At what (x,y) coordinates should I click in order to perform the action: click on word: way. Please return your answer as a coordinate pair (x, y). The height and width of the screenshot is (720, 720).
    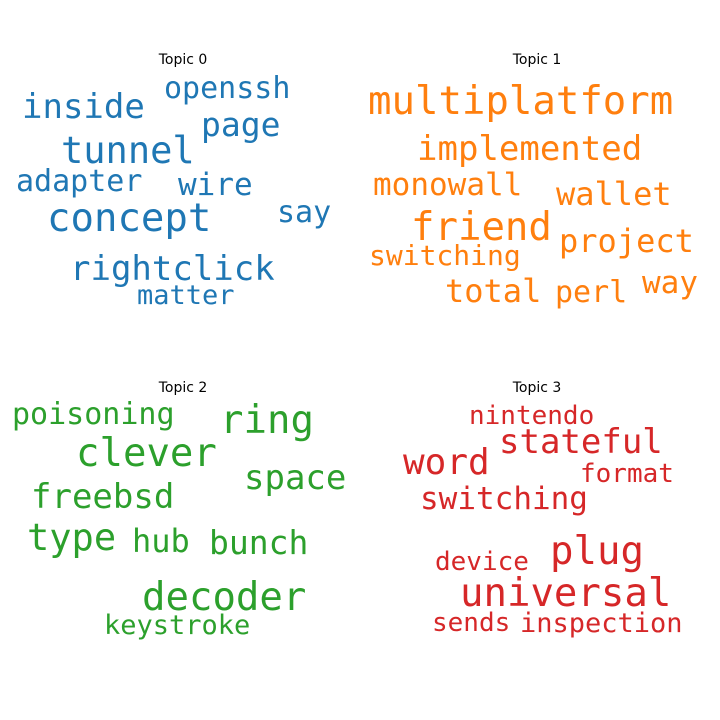
    Looking at the image, I should click on (670, 283).